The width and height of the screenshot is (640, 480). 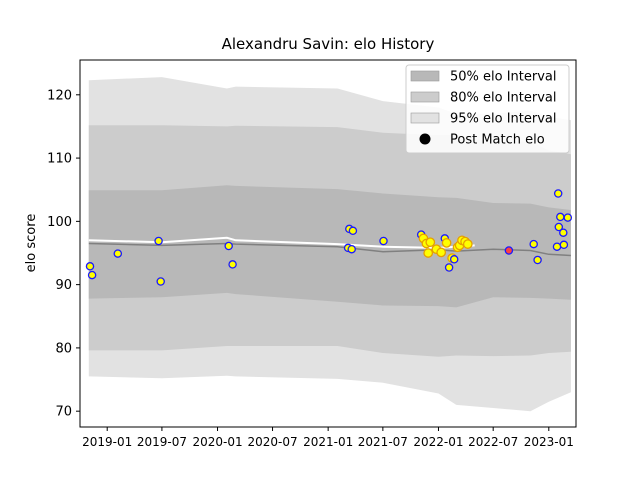 I want to click on legend-marker-post-match, so click(x=425, y=139).